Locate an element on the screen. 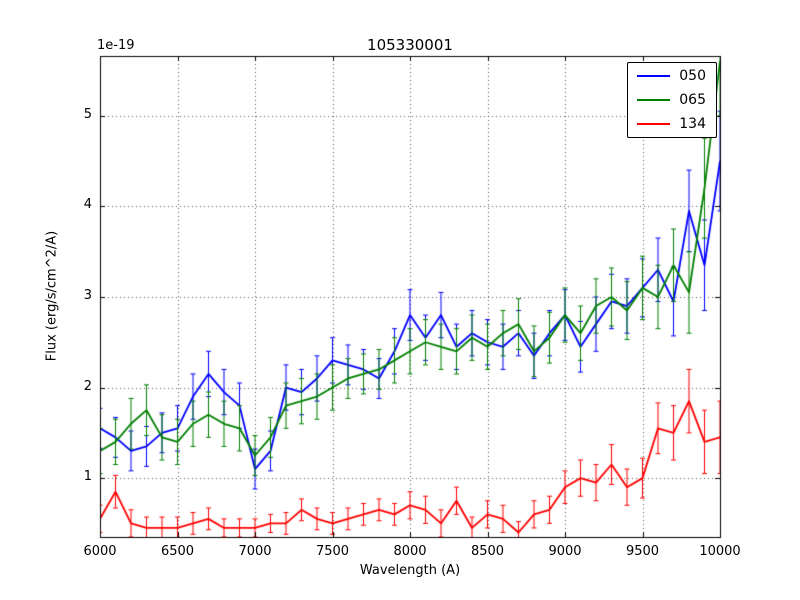 The height and width of the screenshot is (600, 800). legend-label: 050 is located at coordinates (692, 76).